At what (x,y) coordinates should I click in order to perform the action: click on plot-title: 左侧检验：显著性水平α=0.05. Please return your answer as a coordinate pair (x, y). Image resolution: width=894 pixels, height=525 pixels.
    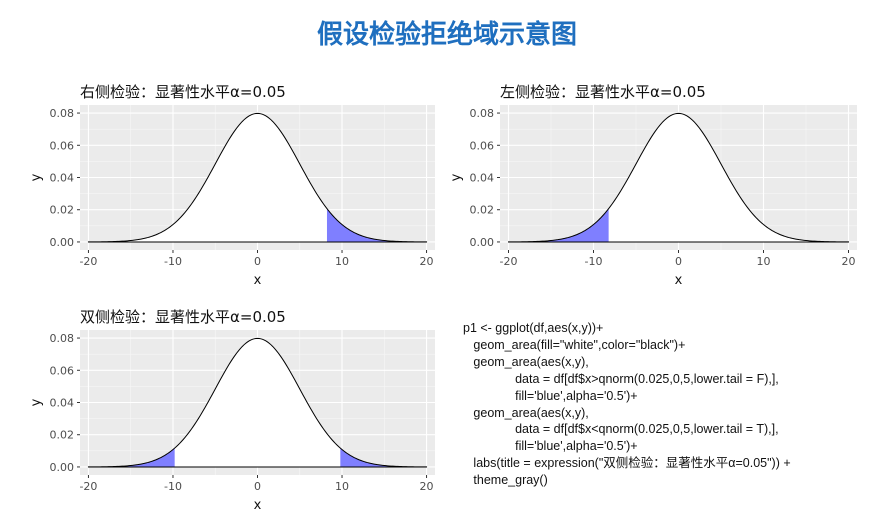
    Looking at the image, I should click on (603, 92).